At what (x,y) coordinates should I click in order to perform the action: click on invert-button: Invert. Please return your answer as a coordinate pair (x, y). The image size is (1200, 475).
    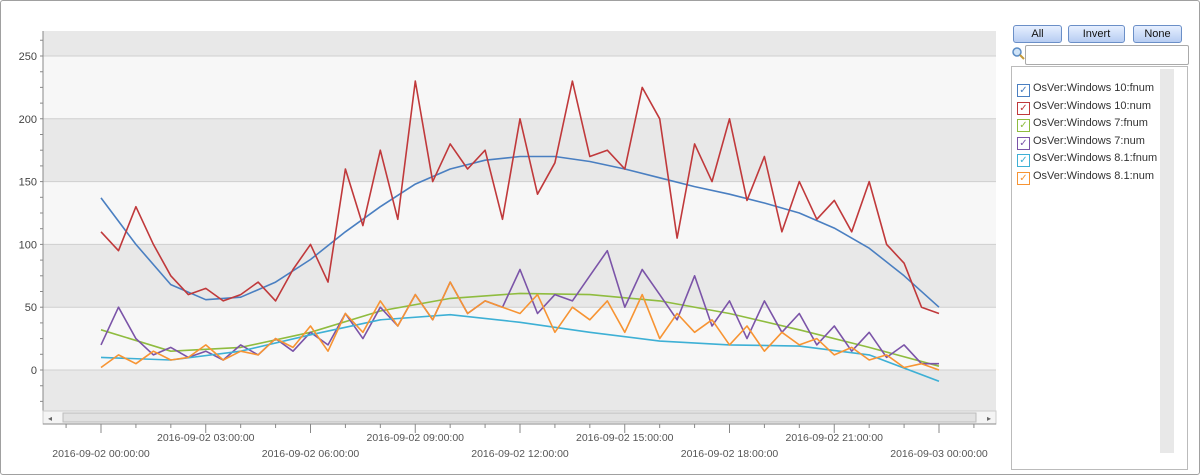
    Looking at the image, I should click on (1096, 34).